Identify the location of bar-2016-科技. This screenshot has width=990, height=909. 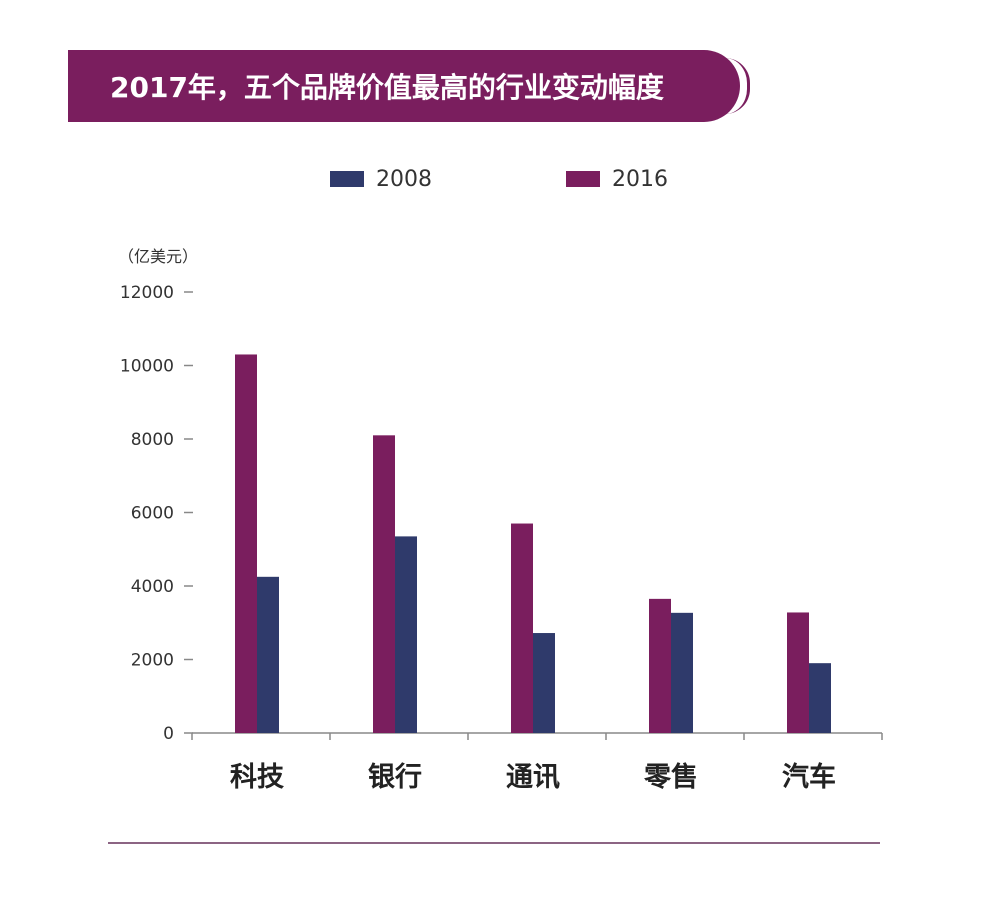
(246, 543).